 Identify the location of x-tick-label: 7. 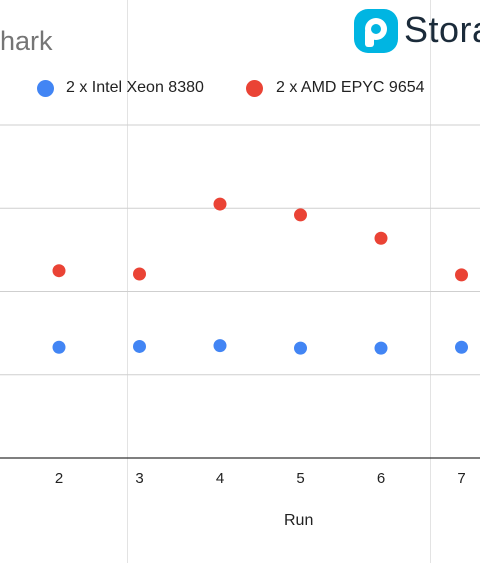
(461, 478).